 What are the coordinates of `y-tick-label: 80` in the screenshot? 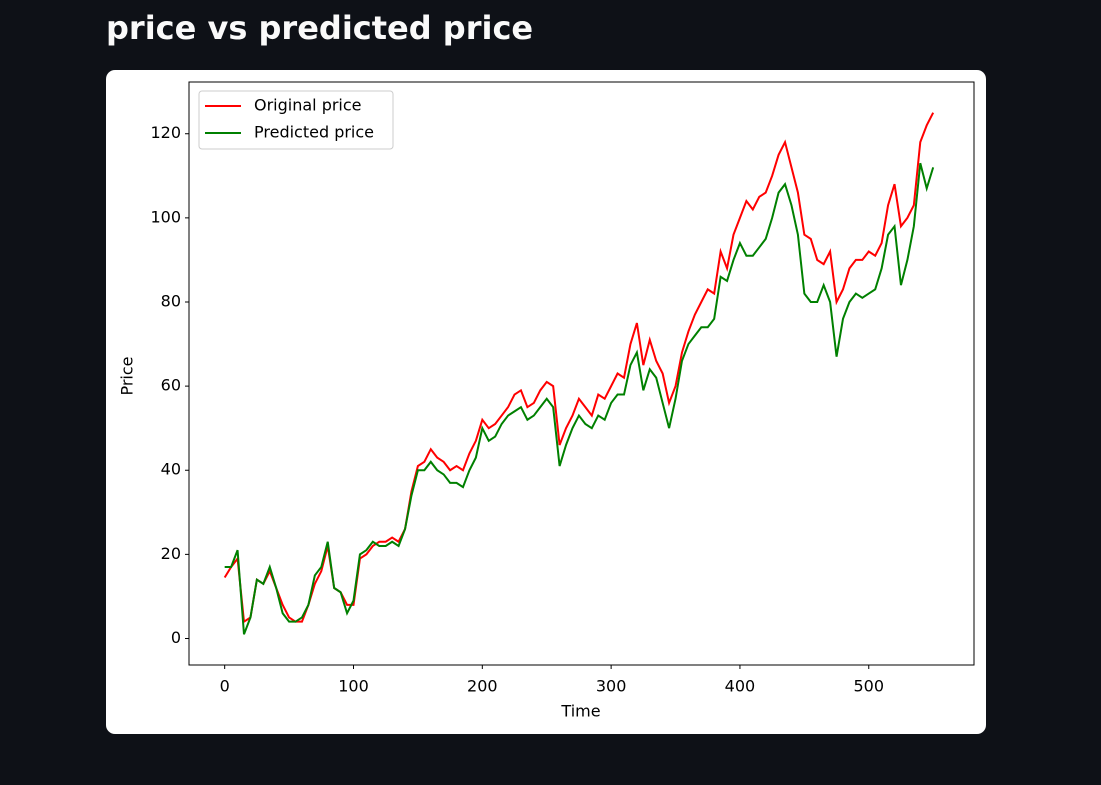 It's located at (171, 300).